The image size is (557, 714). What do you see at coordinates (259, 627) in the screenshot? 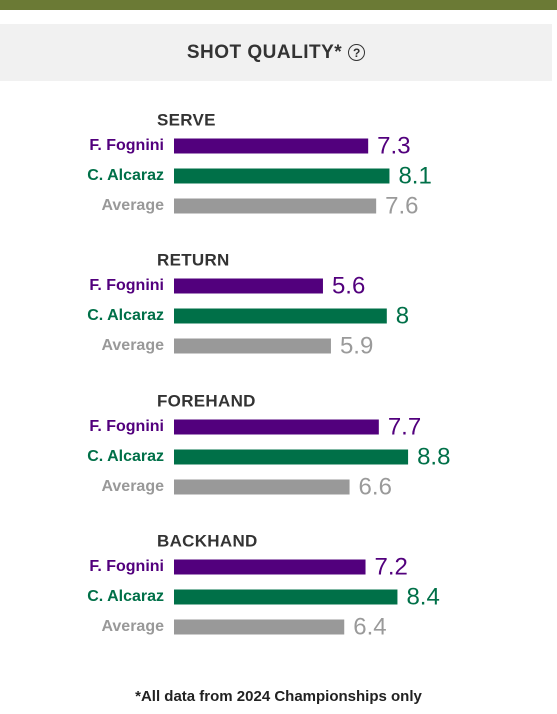
I see `bar-backhand-average` at bounding box center [259, 627].